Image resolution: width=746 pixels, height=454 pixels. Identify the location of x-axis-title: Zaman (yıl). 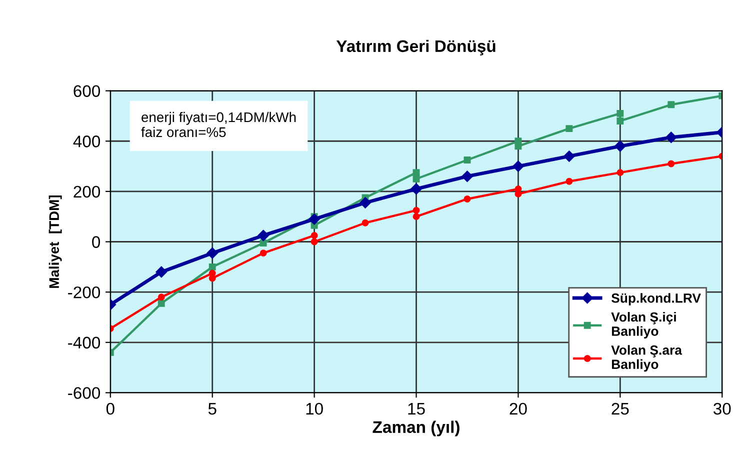
(416, 428).